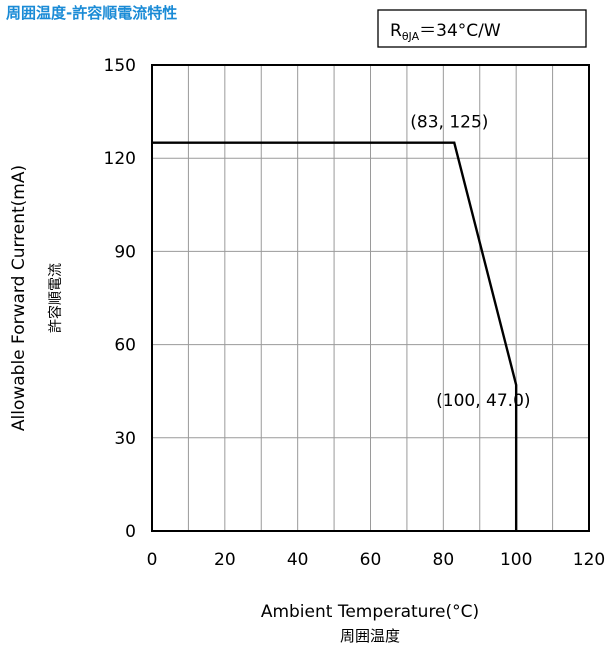 Image resolution: width=608 pixels, height=650 pixels. What do you see at coordinates (370, 636) in the screenshot?
I see `x-axis-label-jp: 周囲温度` at bounding box center [370, 636].